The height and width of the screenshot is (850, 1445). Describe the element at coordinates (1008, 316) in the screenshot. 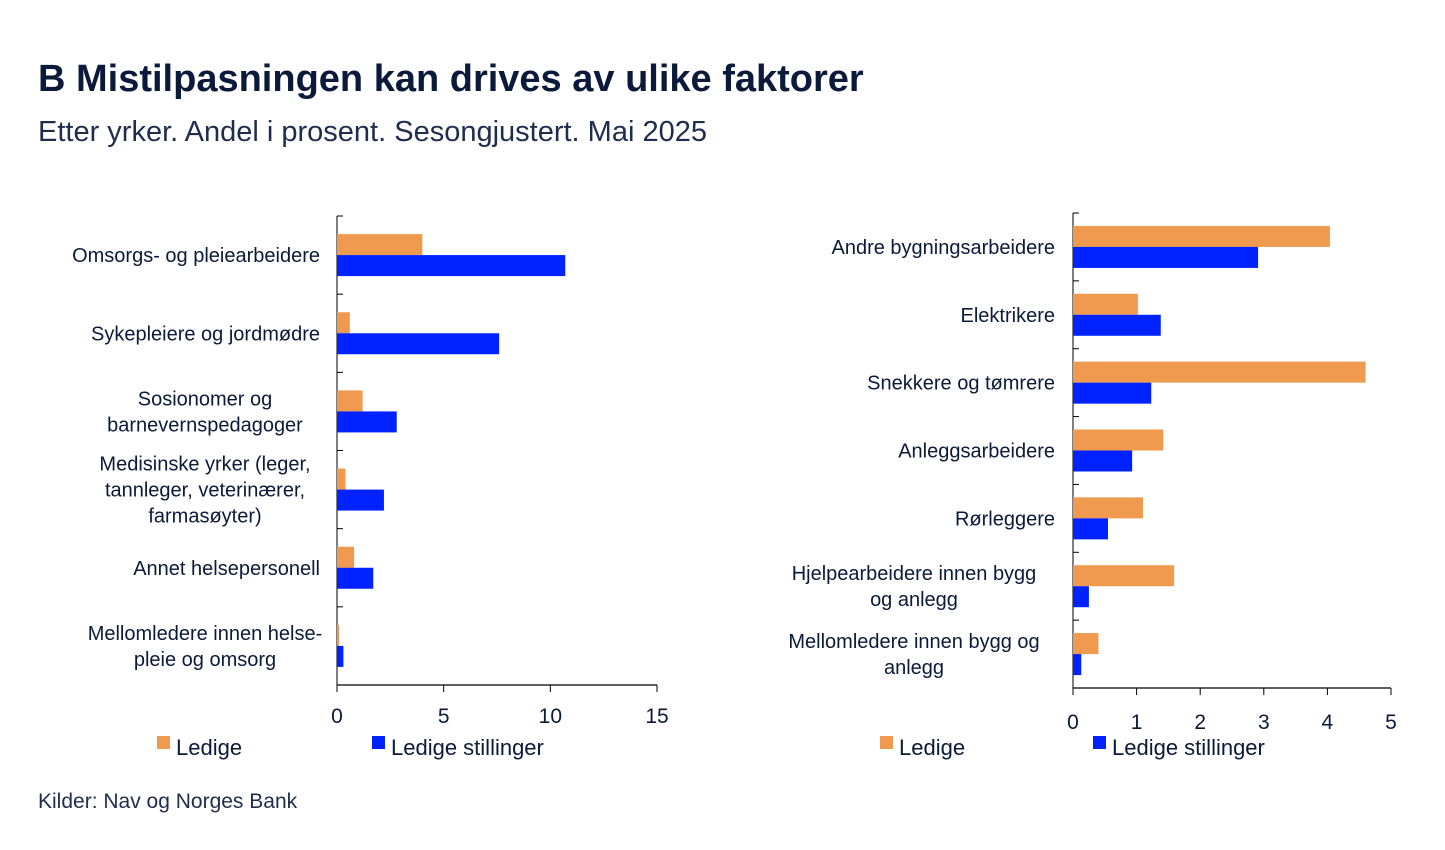

I see `category-label: Elektrikere` at that location.